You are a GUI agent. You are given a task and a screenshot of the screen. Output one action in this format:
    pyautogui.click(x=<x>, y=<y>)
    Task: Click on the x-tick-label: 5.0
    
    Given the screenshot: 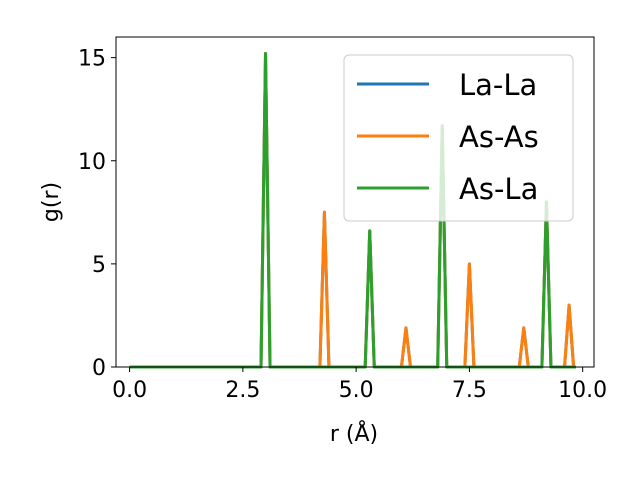 What is the action you would take?
    pyautogui.click(x=356, y=390)
    